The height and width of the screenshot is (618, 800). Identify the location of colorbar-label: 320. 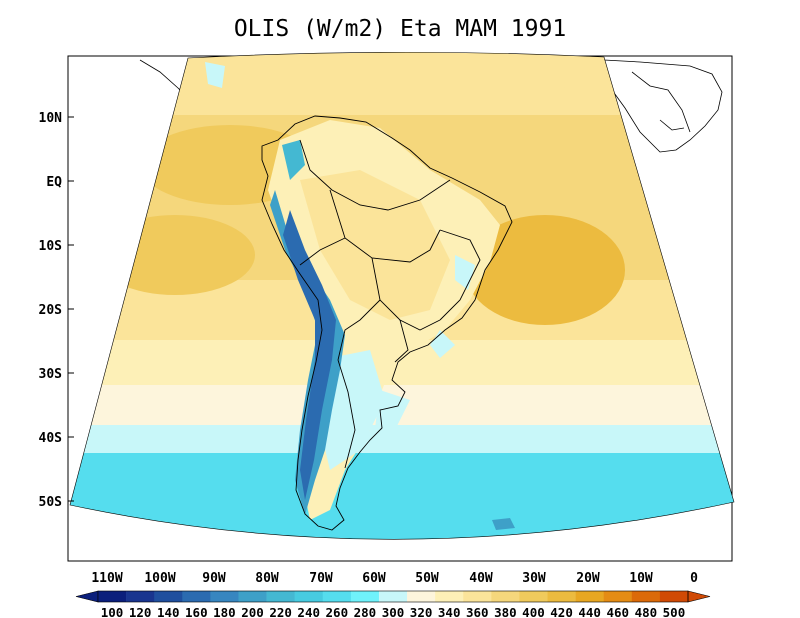
(421, 611).